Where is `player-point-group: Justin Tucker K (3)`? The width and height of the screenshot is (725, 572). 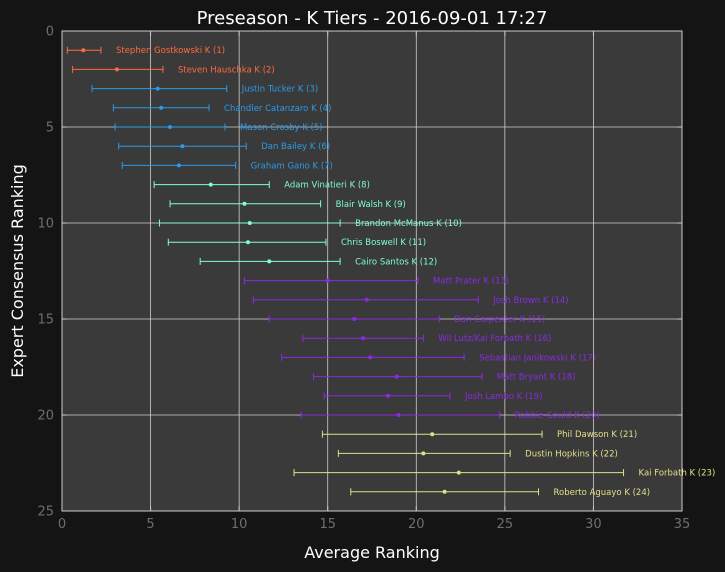
player-point-group: Justin Tucker K (3) is located at coordinates (204, 90).